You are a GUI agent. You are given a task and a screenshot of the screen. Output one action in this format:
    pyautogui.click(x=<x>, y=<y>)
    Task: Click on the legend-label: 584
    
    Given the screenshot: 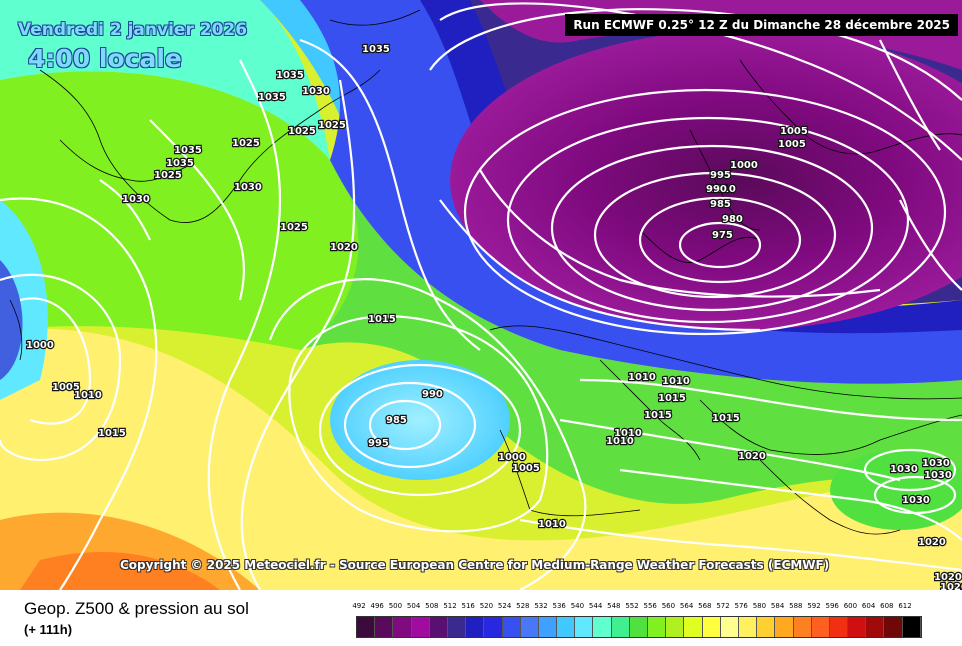 What is the action you would take?
    pyautogui.click(x=777, y=606)
    